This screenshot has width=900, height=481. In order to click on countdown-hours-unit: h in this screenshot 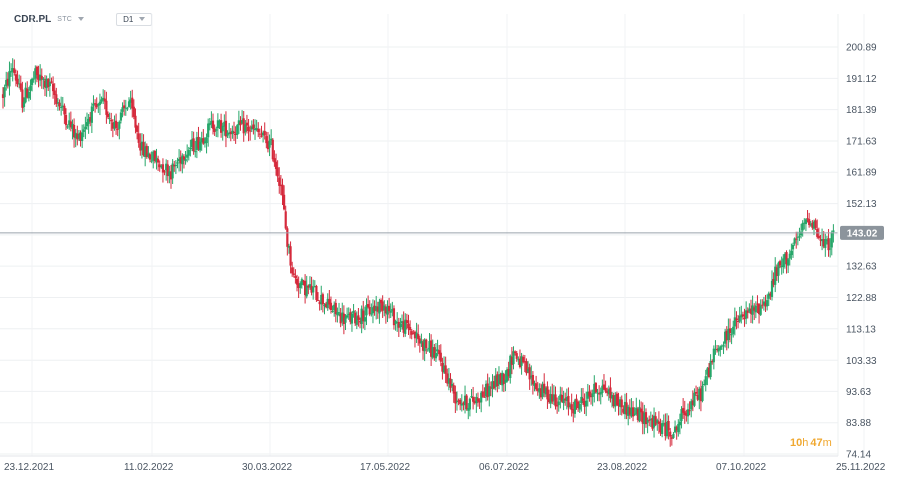, I will do `click(805, 443)`.